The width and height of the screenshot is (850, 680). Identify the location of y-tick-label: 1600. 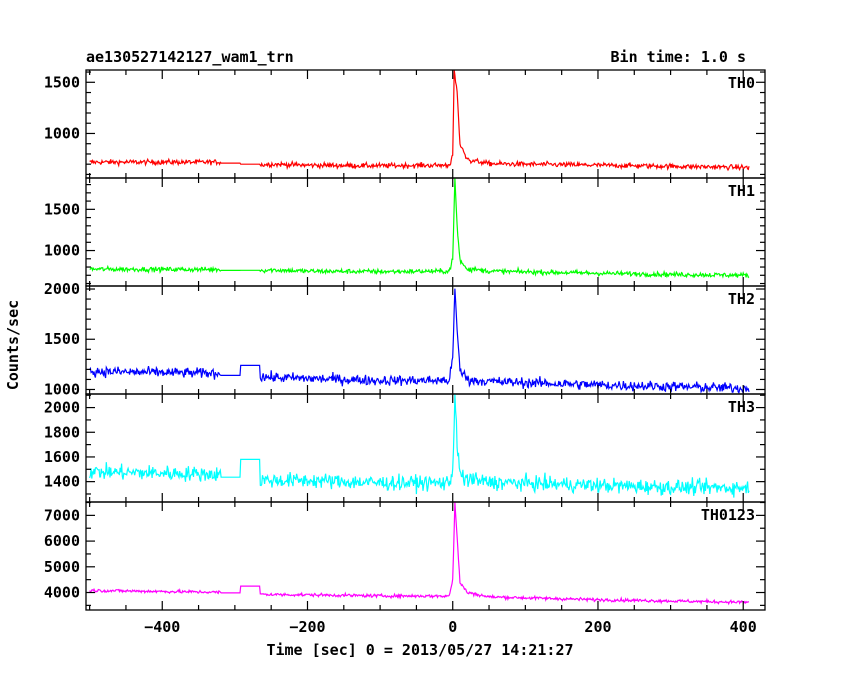
(62, 457).